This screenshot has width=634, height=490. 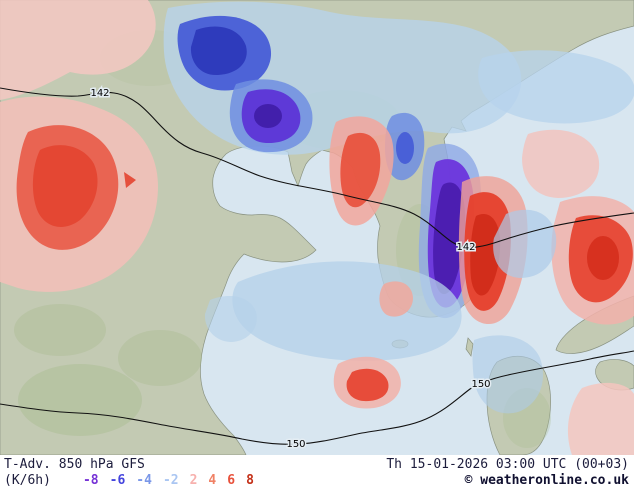 I want to click on tsushima-island, so click(x=469, y=347).